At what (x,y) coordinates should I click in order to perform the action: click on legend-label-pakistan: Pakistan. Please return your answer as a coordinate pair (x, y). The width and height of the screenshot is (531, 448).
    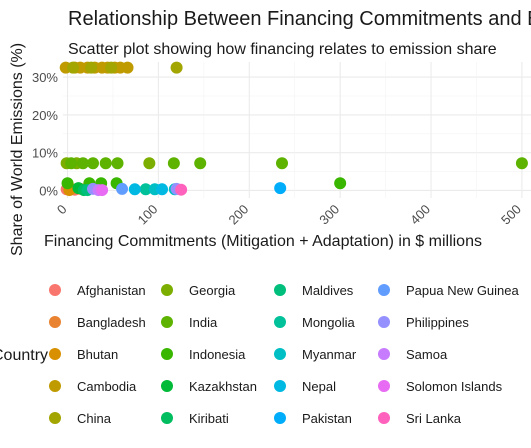
    Looking at the image, I should click on (327, 418).